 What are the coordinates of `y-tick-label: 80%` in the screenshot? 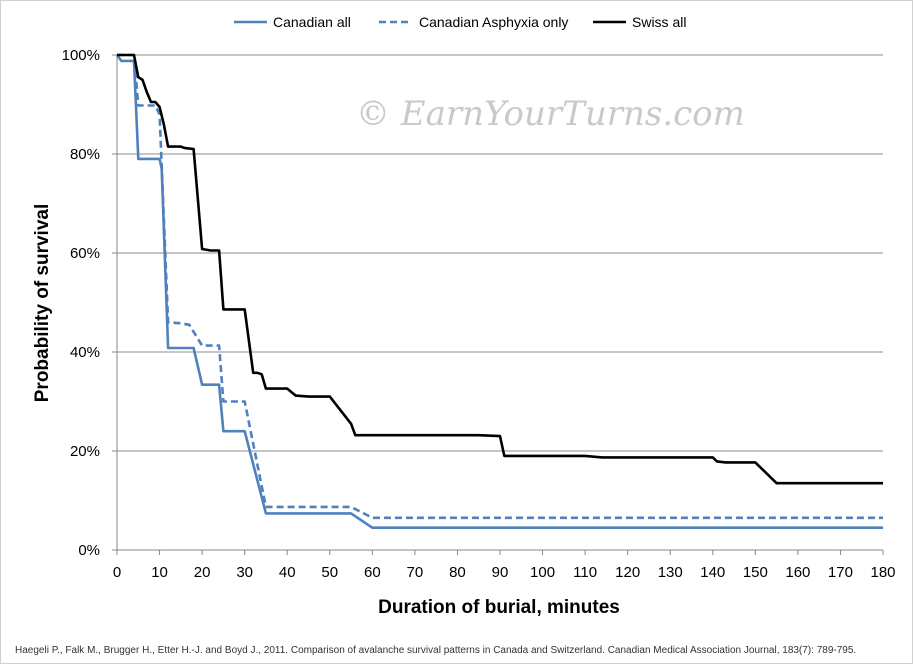 It's located at (85, 154).